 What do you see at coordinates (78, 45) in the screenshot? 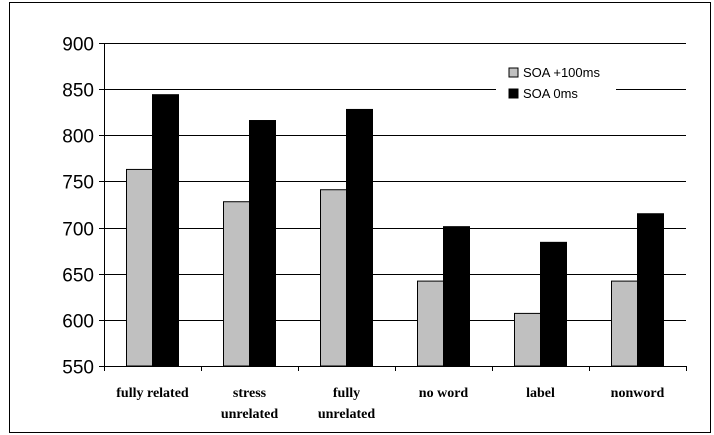
I see `y-tick-label: 900` at bounding box center [78, 45].